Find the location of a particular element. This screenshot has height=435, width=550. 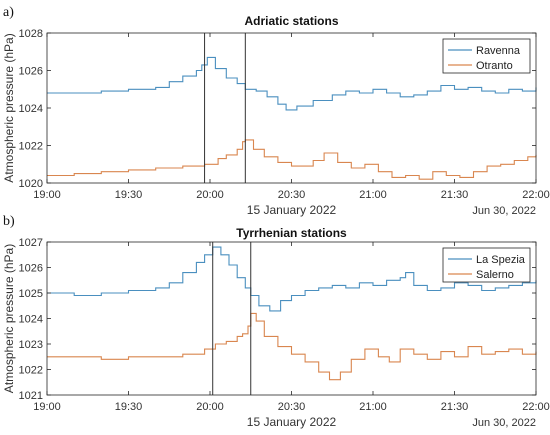

y-tick-label: 1027 is located at coordinates (31, 243).